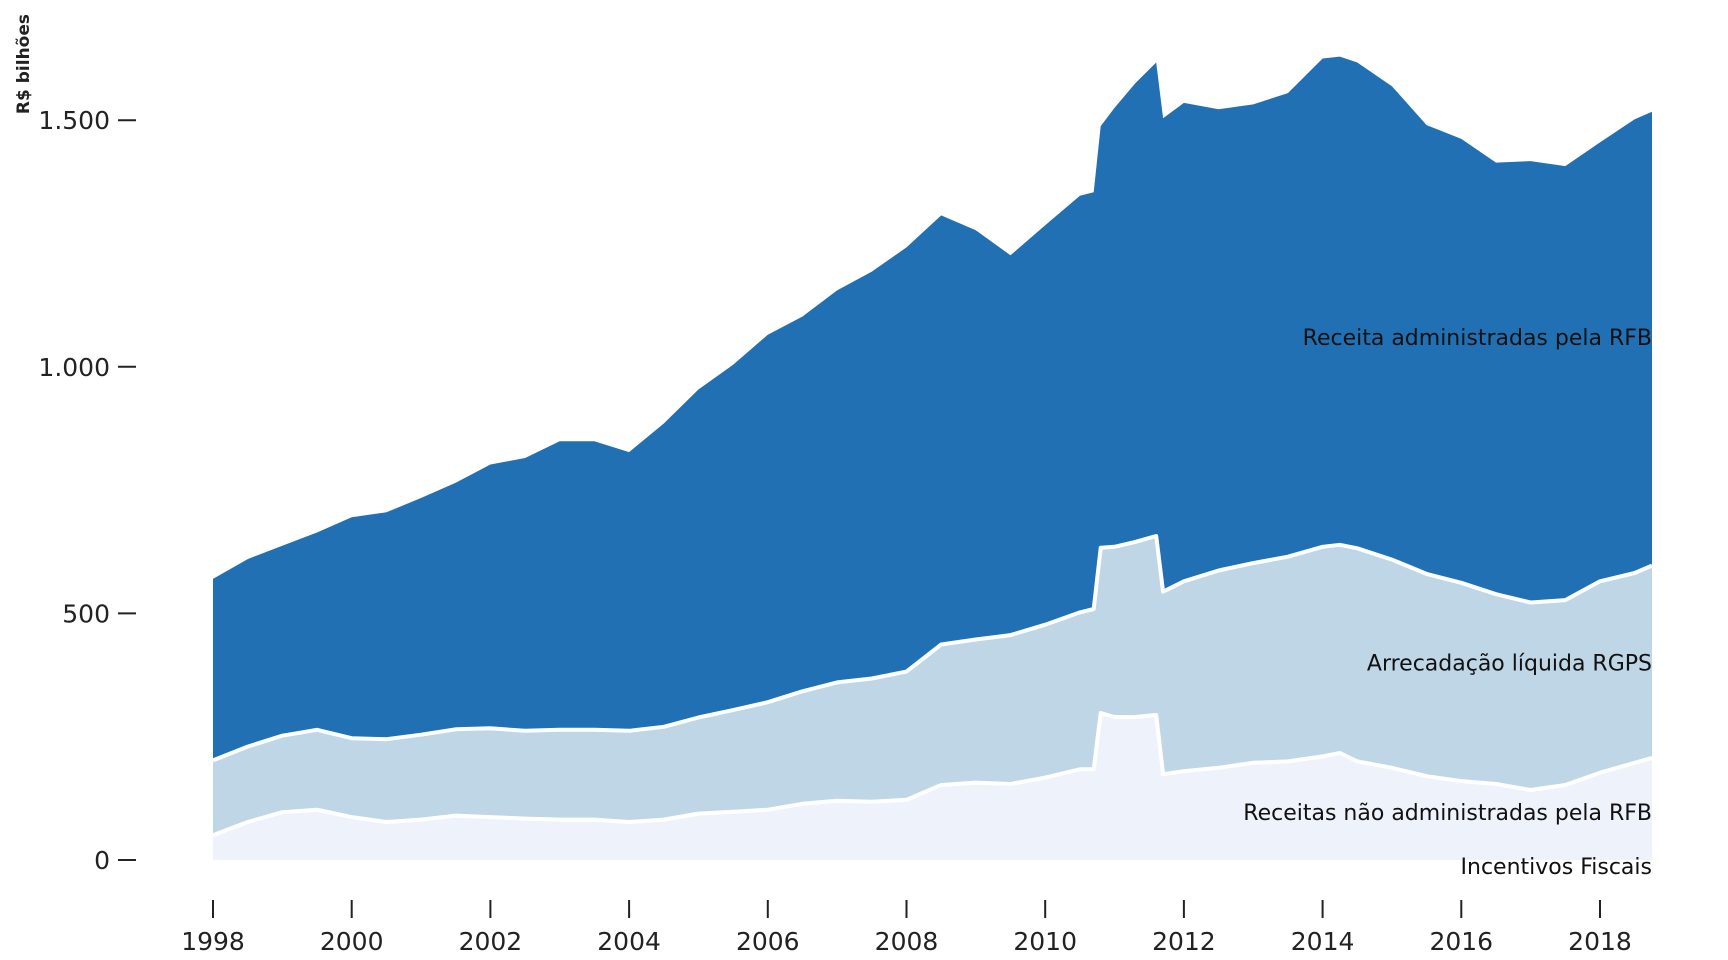 This screenshot has width=1728, height=960. What do you see at coordinates (352, 941) in the screenshot?
I see `x-tick-label: 2000` at bounding box center [352, 941].